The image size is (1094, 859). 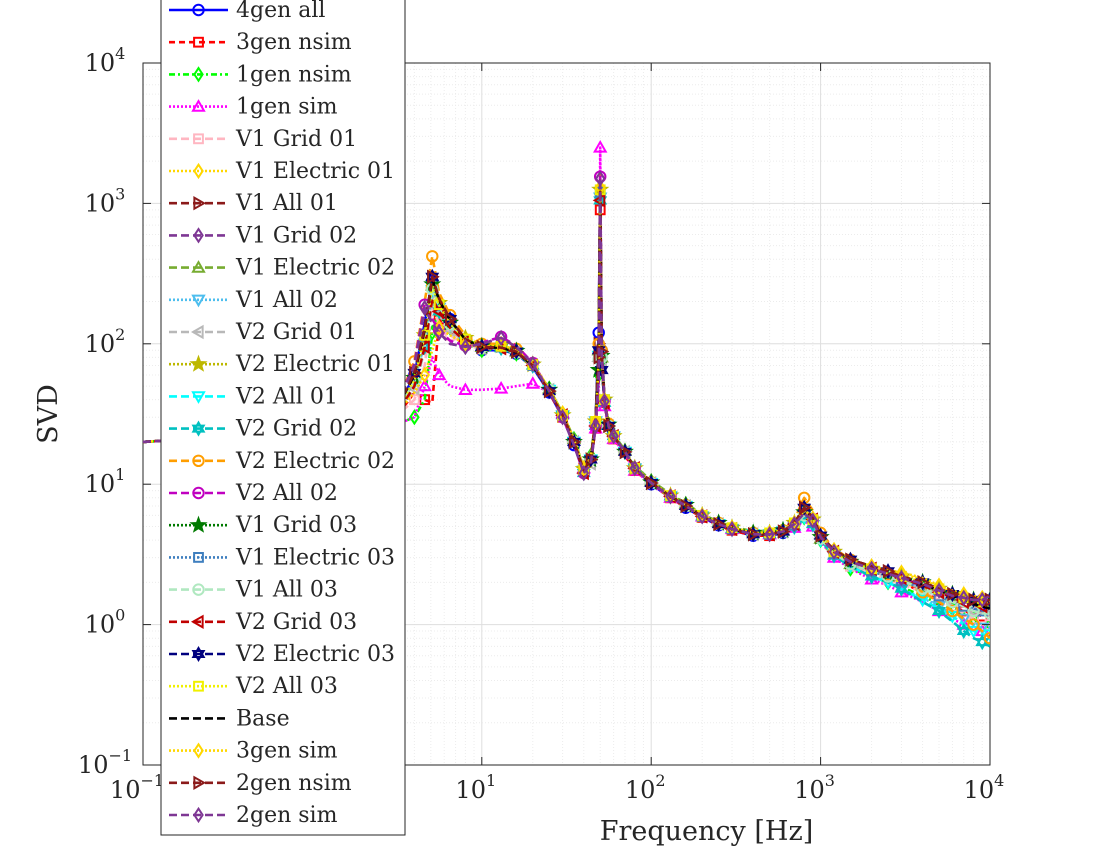 What do you see at coordinates (287, 751) in the screenshot?
I see `legend-label: 3gen sim` at bounding box center [287, 751].